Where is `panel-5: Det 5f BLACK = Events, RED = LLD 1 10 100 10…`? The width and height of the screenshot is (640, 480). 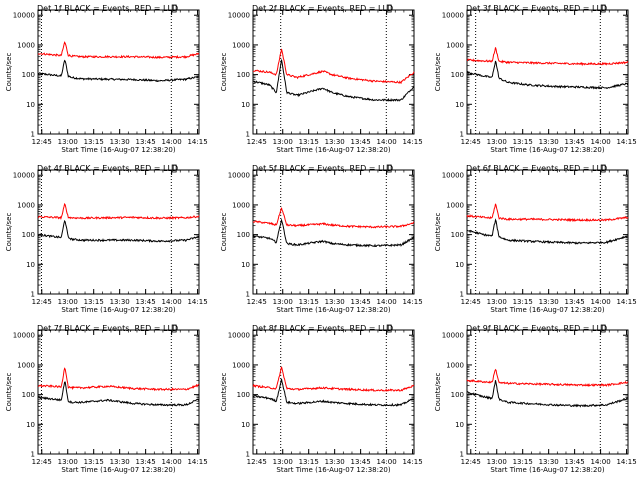 panel-5: Det 5f BLACK = Events, RED = LLD 1 10 100 10… is located at coordinates (321, 239).